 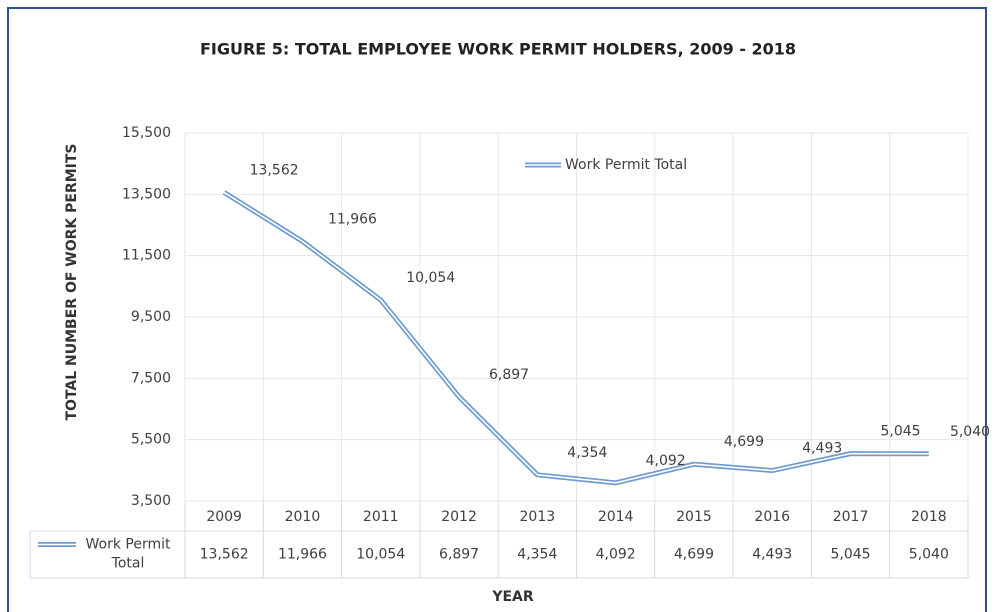 What do you see at coordinates (459, 517) in the screenshot?
I see `x-tick-label: 2012` at bounding box center [459, 517].